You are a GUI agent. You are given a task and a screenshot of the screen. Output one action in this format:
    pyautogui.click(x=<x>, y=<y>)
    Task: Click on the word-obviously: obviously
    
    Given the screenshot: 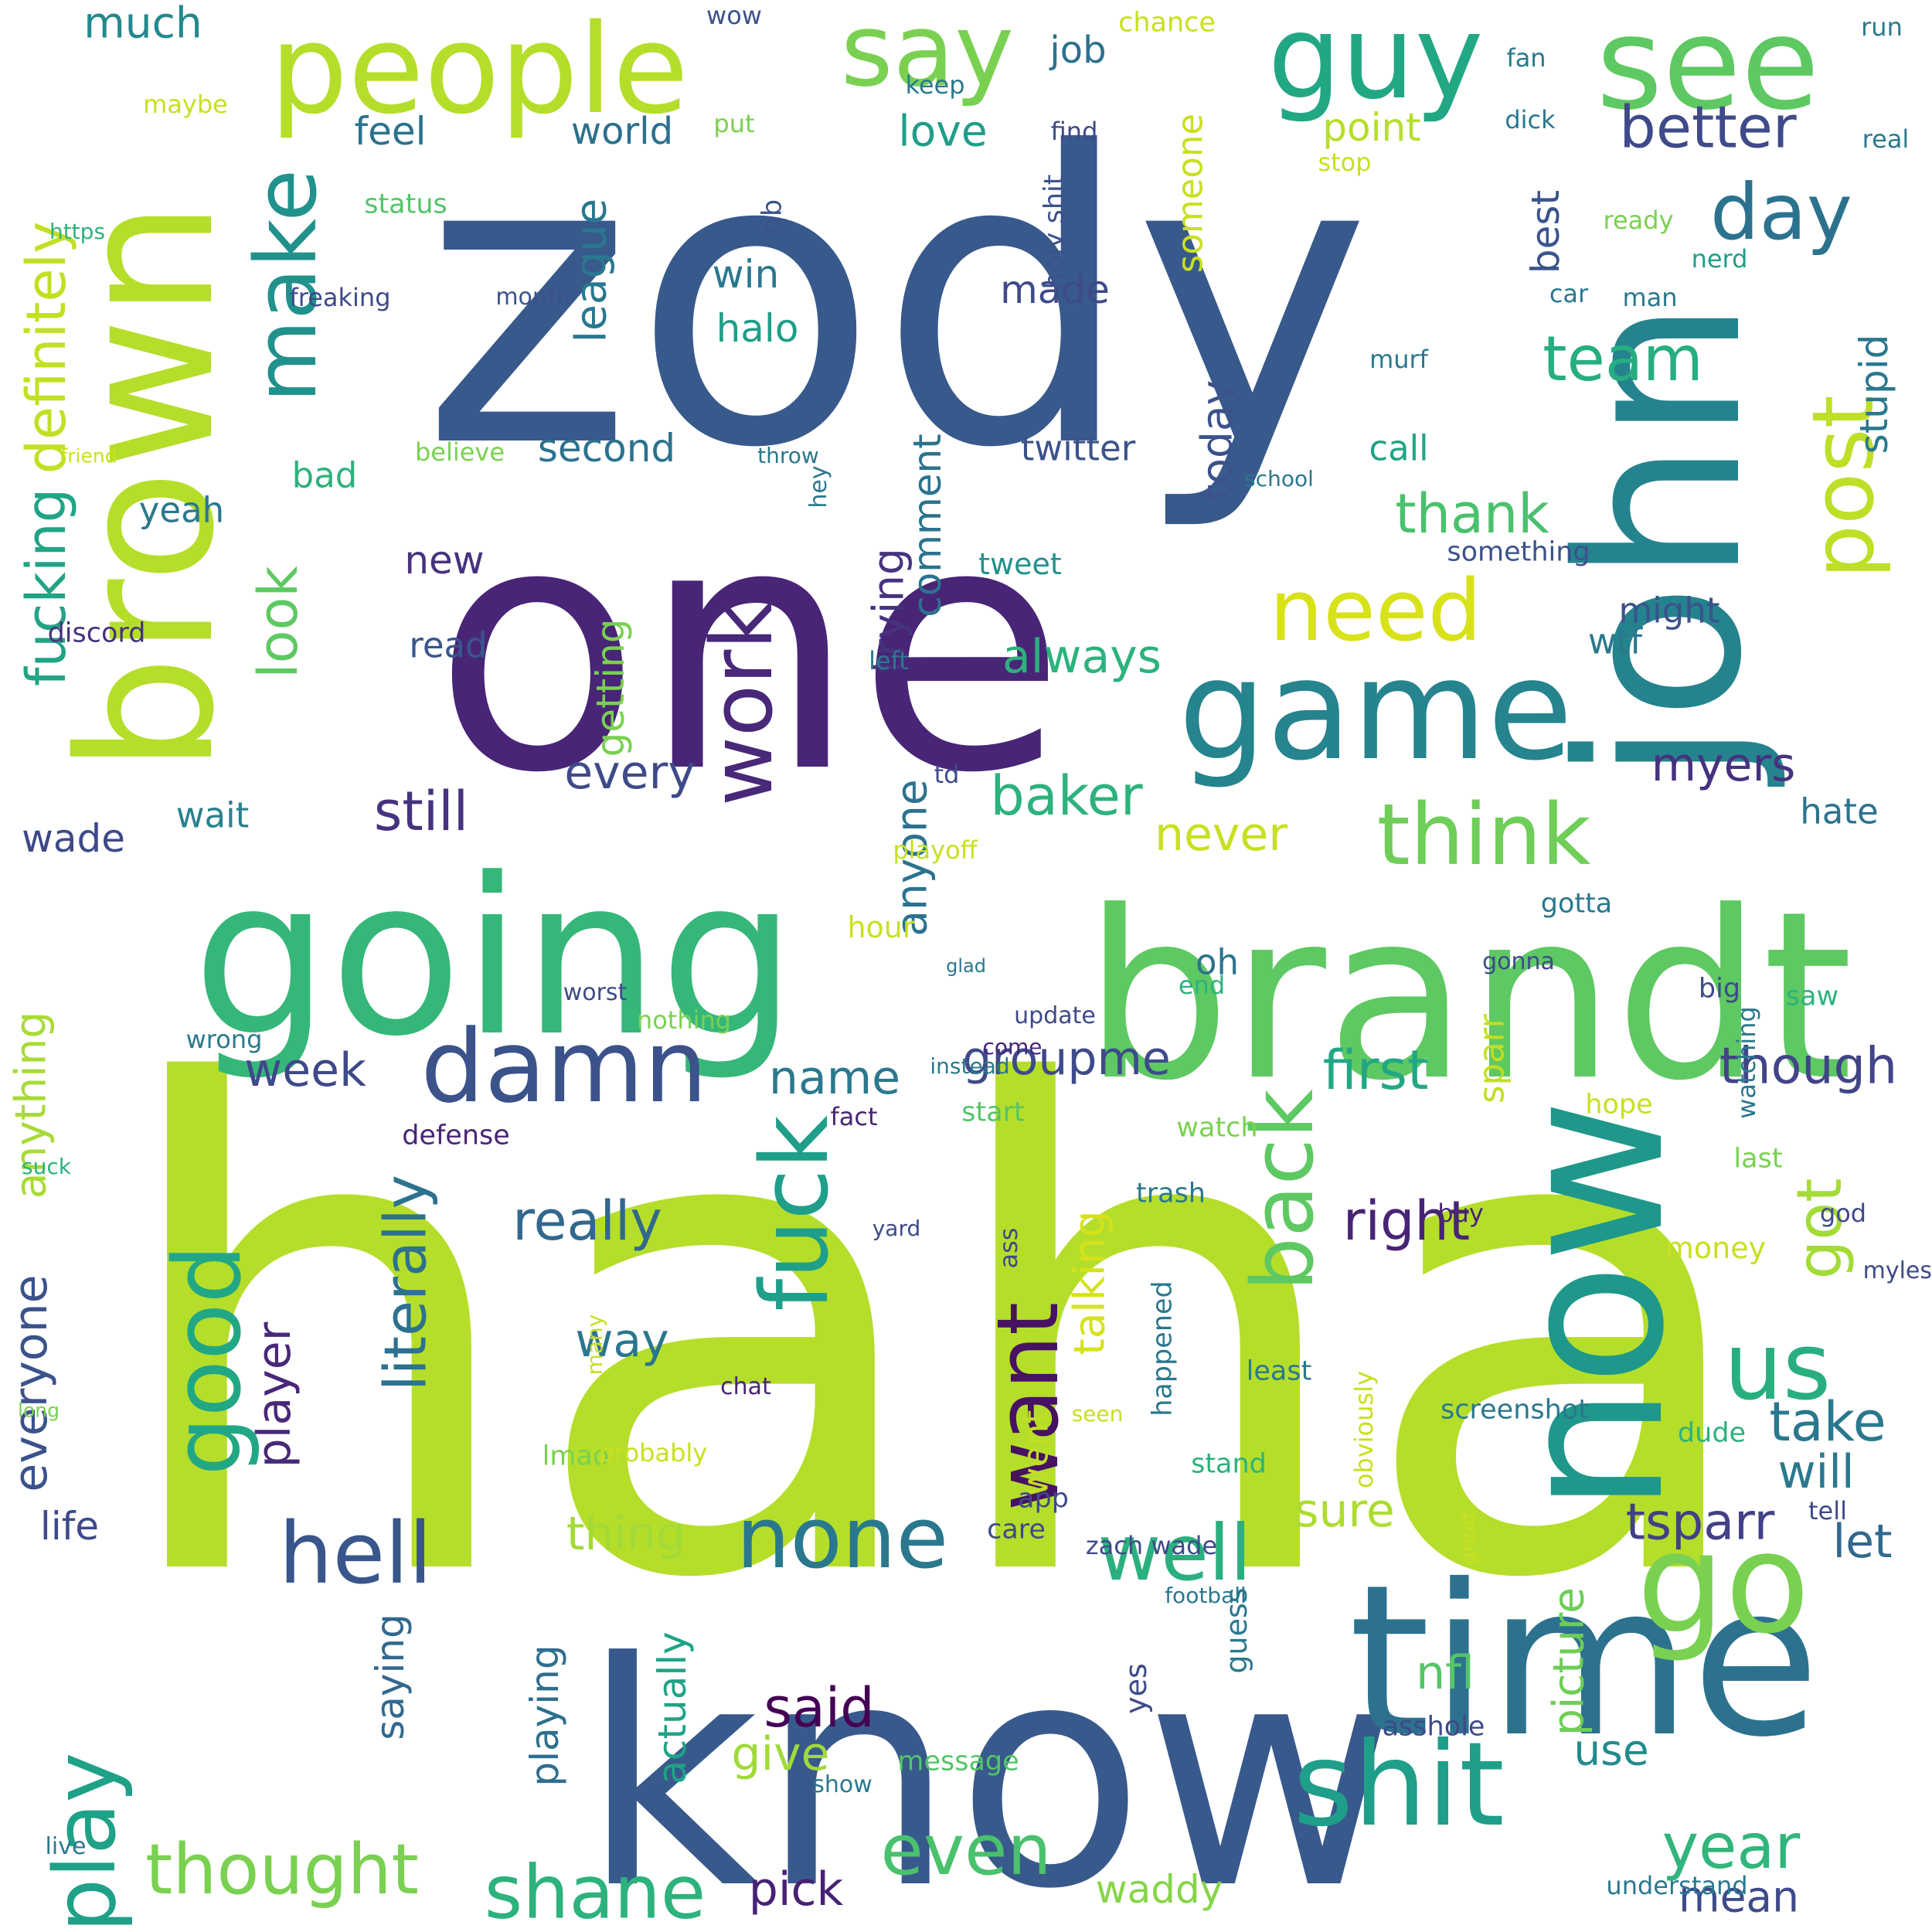 What is the action you would take?
    pyautogui.click(x=1364, y=1430)
    